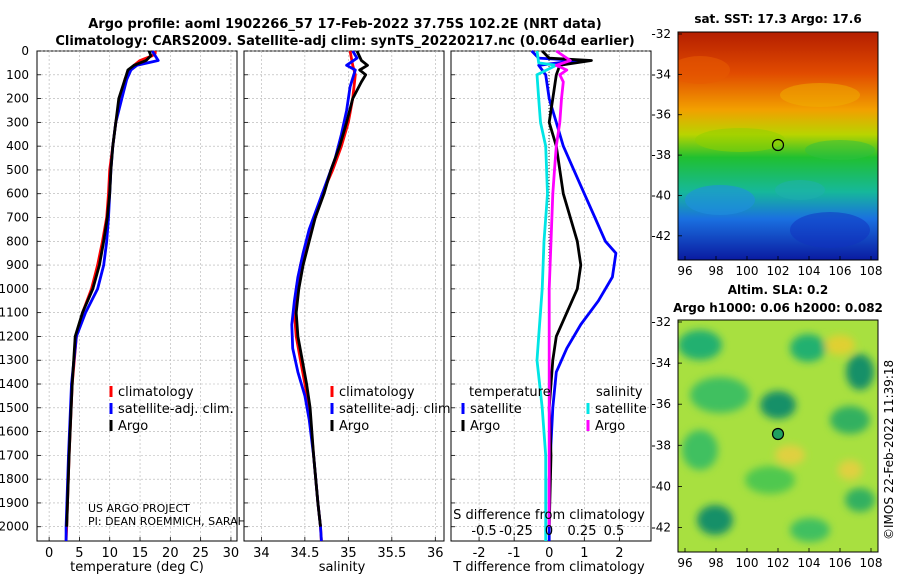 This screenshot has height=580, width=900. What do you see at coordinates (17, 265) in the screenshot?
I see `depth-tick-label: 900` at bounding box center [17, 265].